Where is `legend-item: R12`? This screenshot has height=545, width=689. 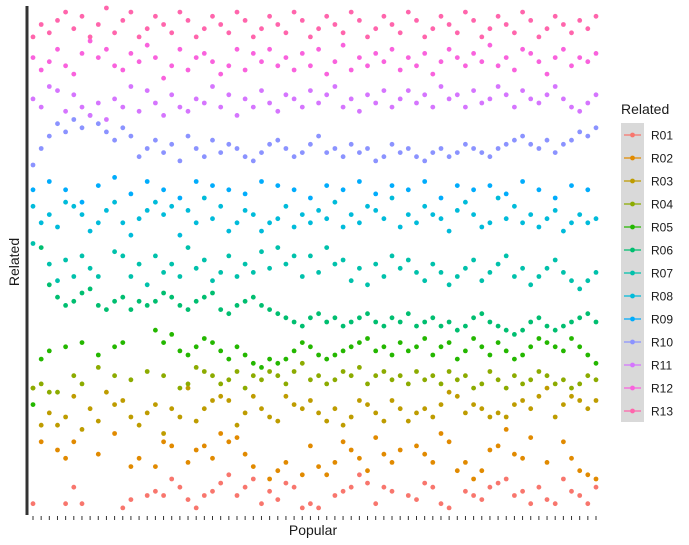 legend-item: R12 is located at coordinates (648, 389).